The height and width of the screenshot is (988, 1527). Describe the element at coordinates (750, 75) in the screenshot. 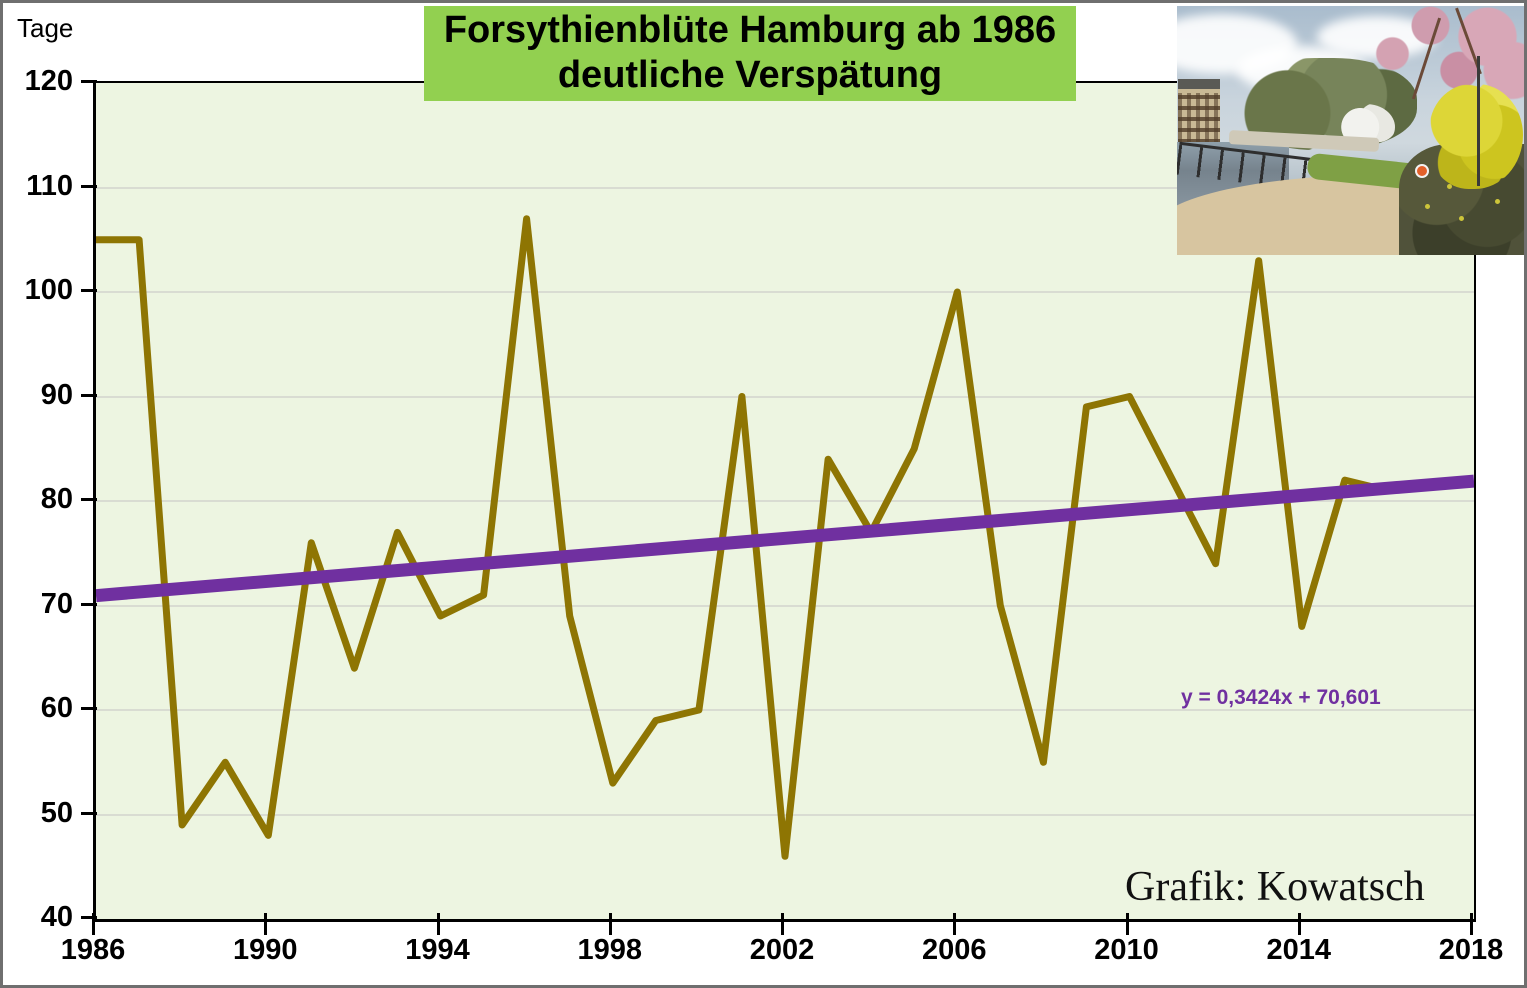

I see `chart-title-line2: deutliche Verspätung` at that location.